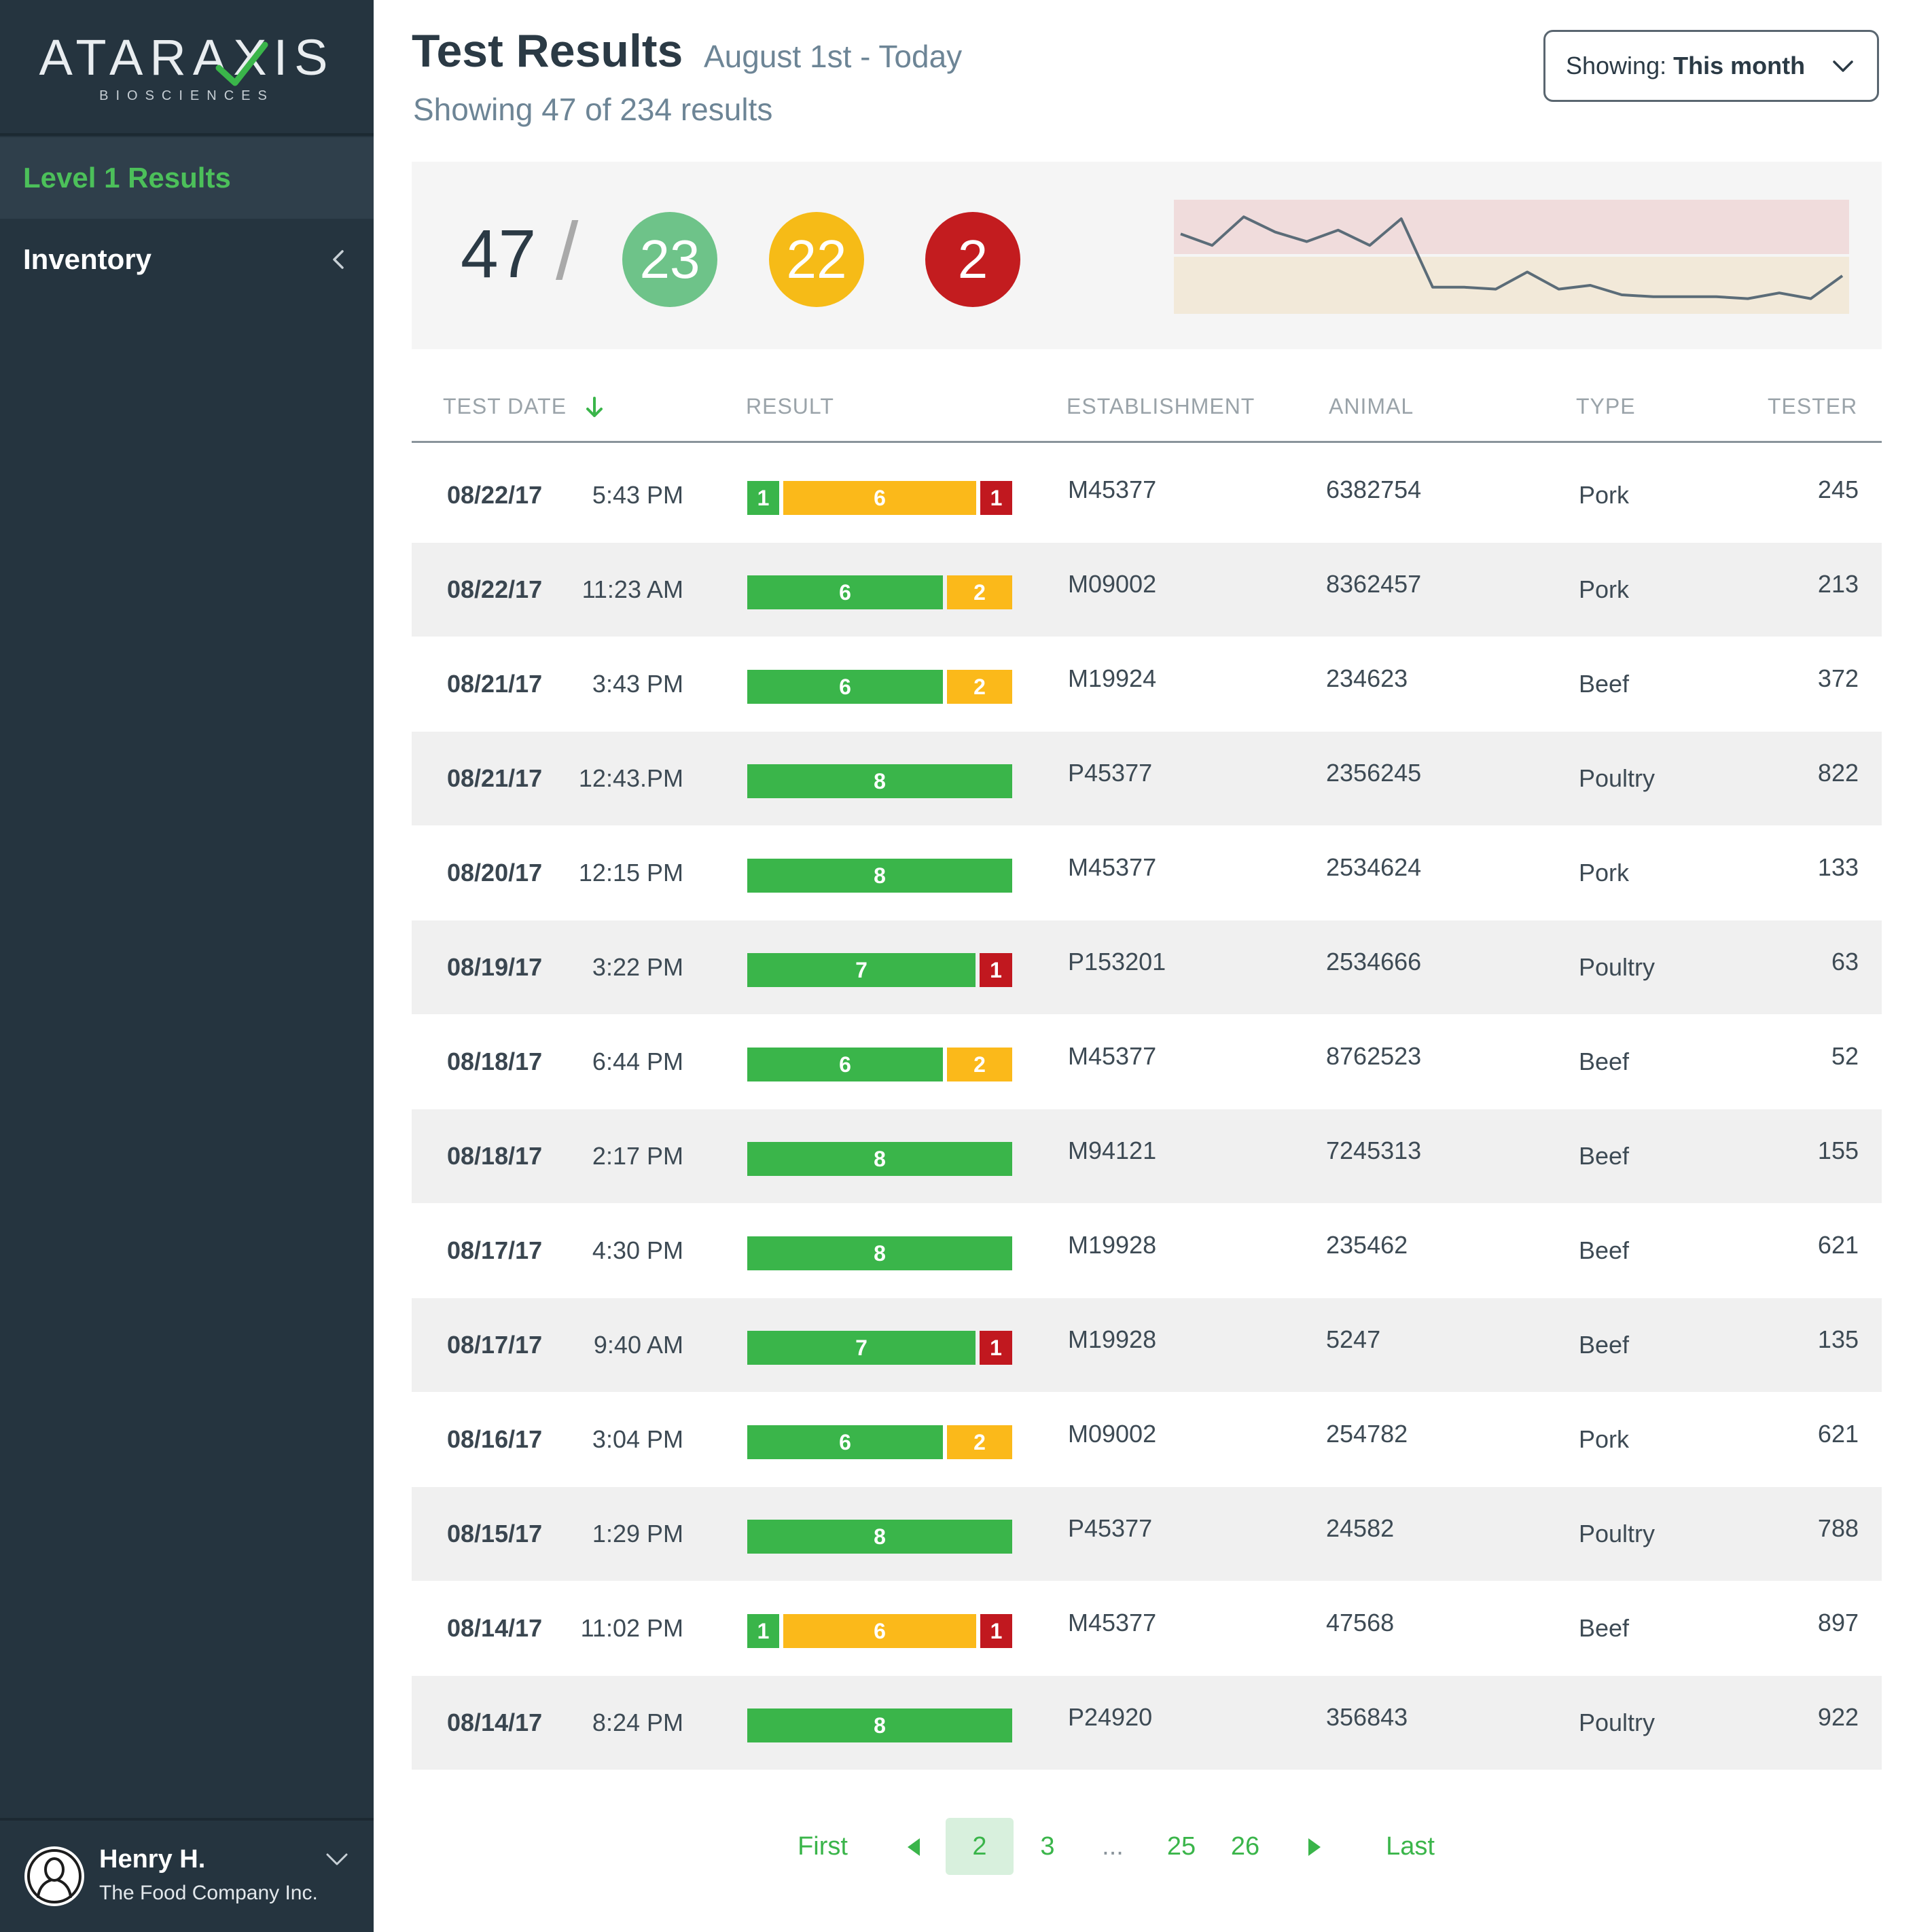  I want to click on user-name: Henry H., so click(152, 1860).